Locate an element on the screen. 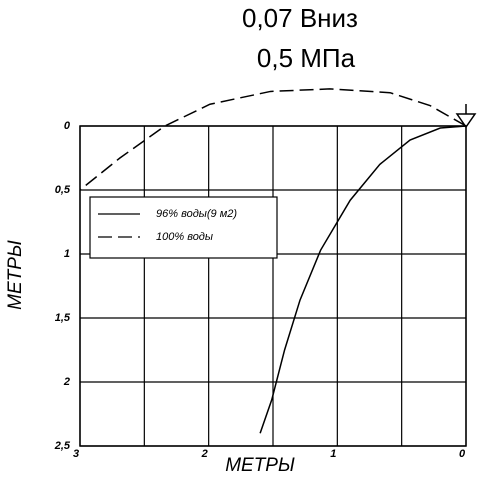 Image resolution: width=487 pixels, height=488 pixels. x-tick-label: 1 is located at coordinates (333, 454).